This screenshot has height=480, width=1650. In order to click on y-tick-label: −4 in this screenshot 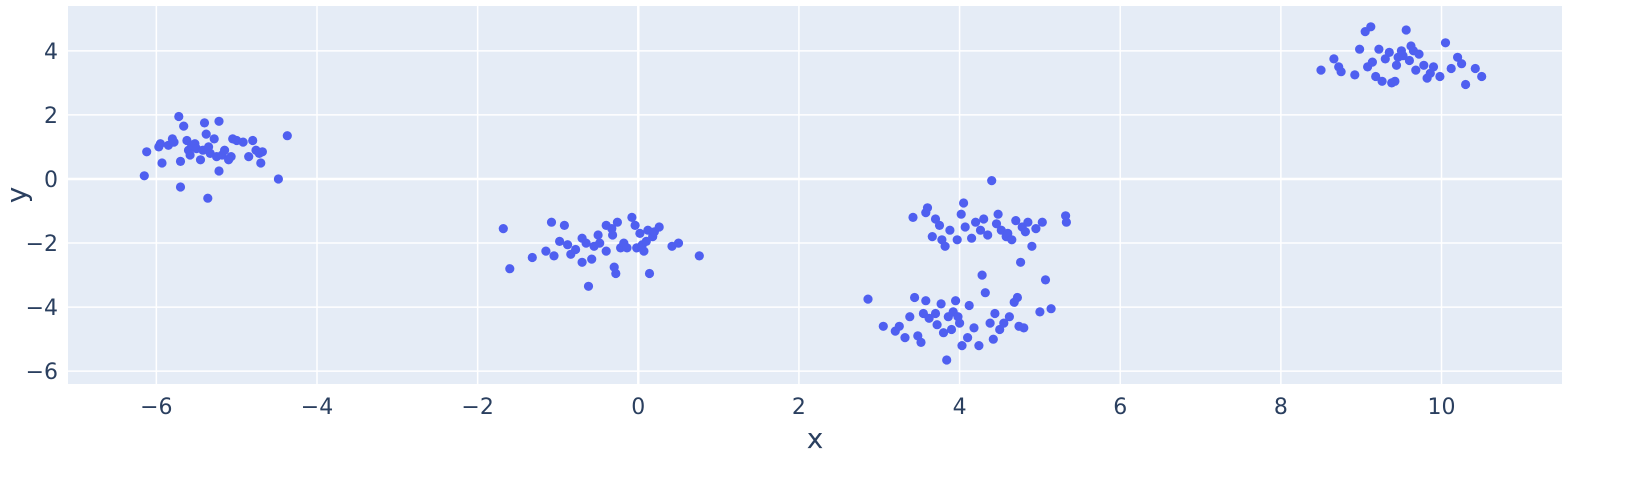, I will do `click(42, 308)`.